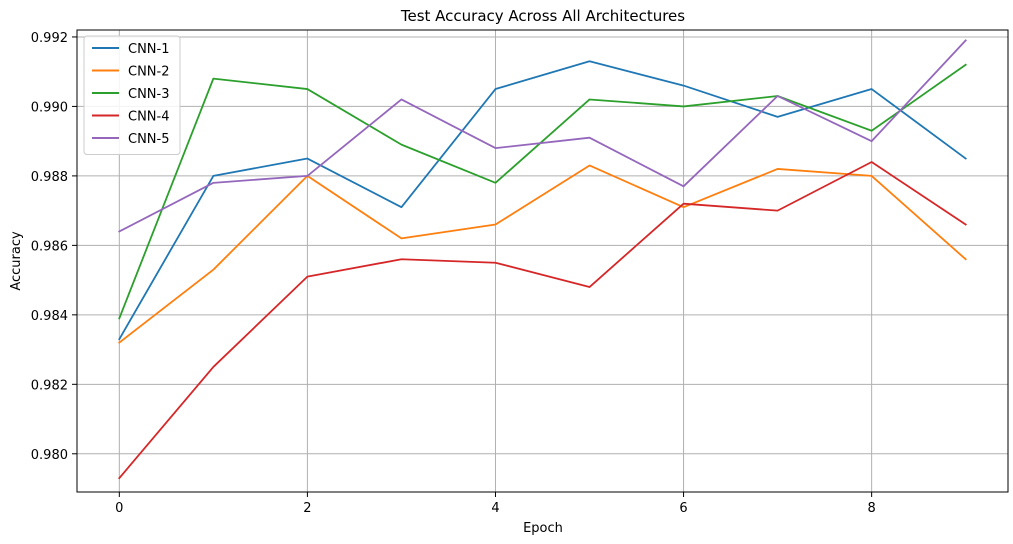  I want to click on y-tick-label: 0.980, so click(49, 455).